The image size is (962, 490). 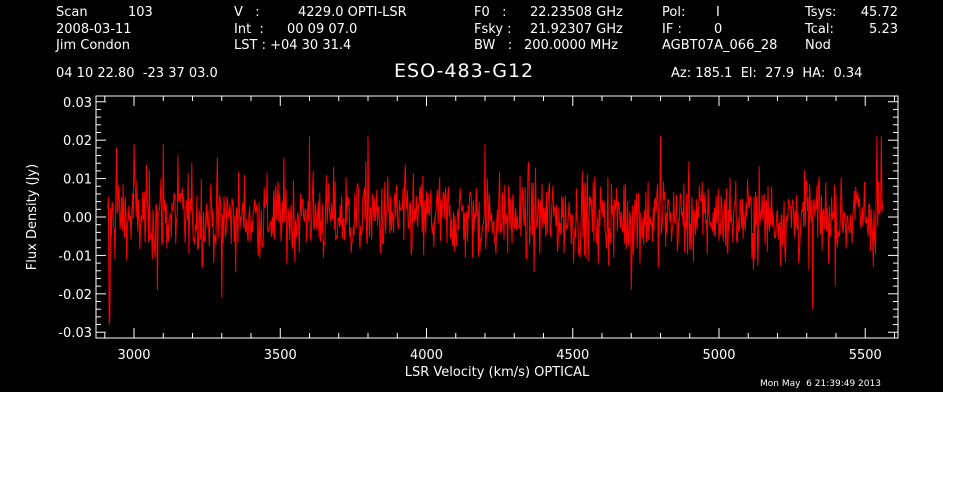 I want to click on x-tick-label: 5500, so click(x=865, y=355).